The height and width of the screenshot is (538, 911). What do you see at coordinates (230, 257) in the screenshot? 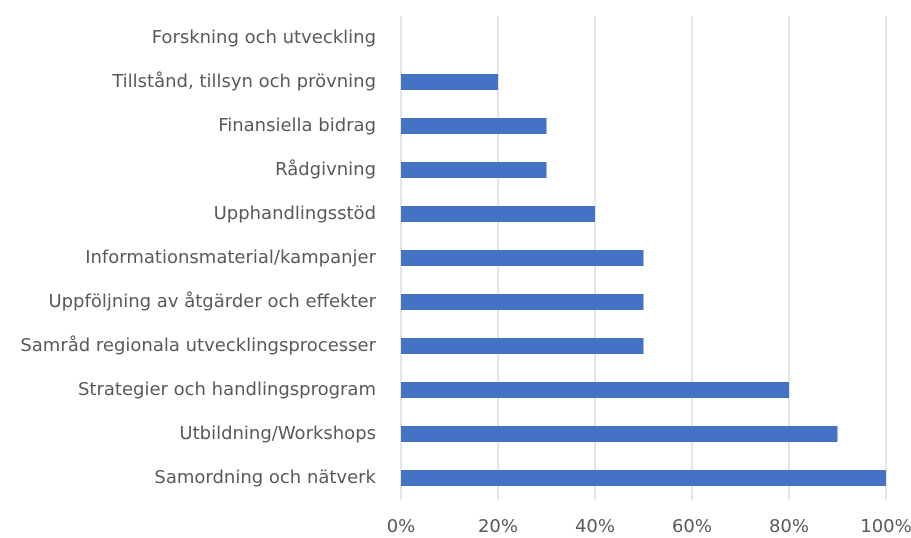
I see `y-tick-label: Informationsmaterial/kampanjer` at bounding box center [230, 257].